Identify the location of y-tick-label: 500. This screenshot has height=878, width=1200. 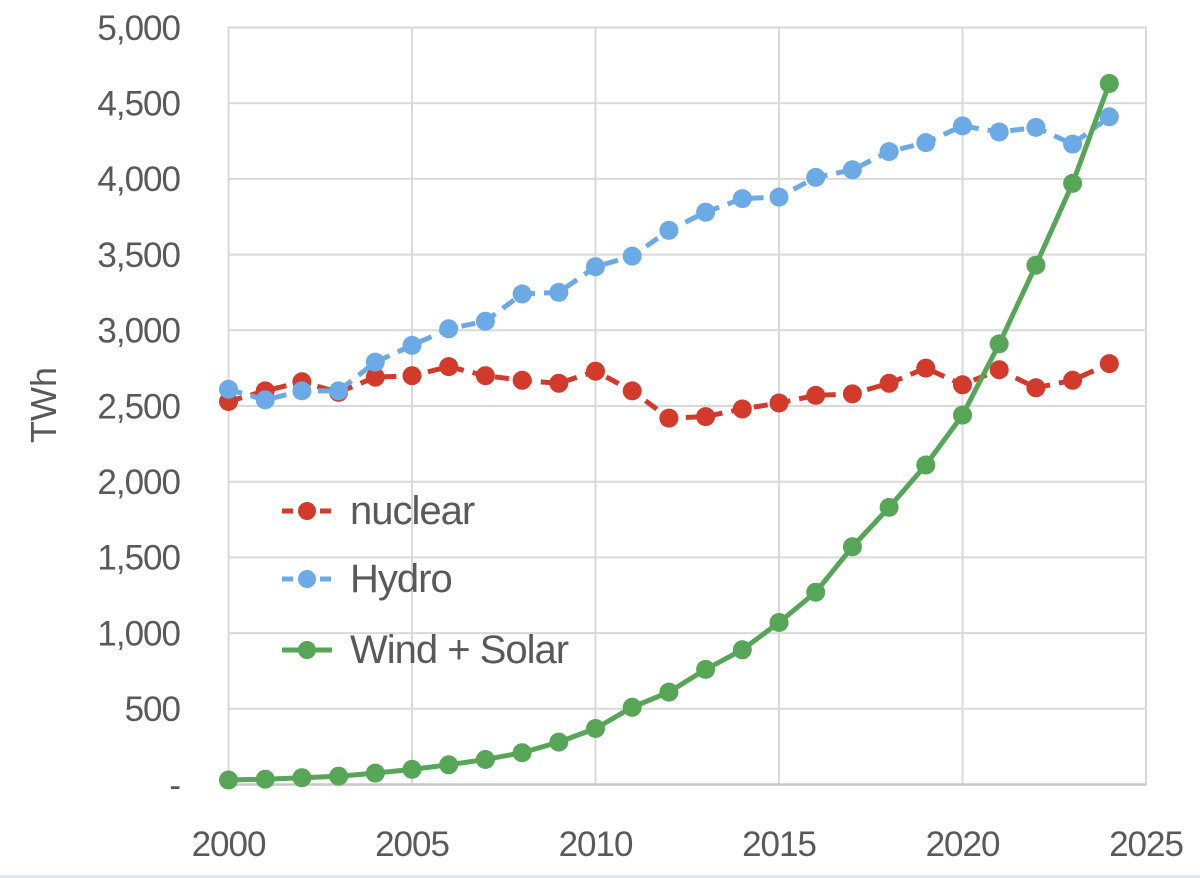
(153, 709).